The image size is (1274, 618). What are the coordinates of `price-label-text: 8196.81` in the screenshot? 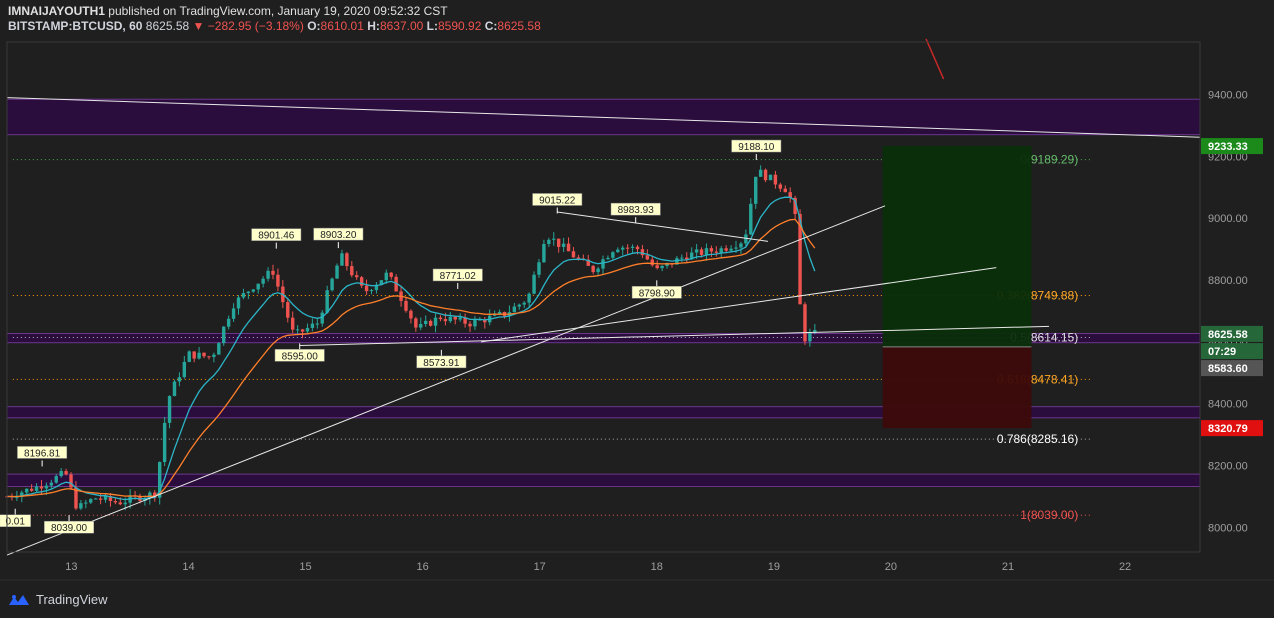 It's located at (42, 453).